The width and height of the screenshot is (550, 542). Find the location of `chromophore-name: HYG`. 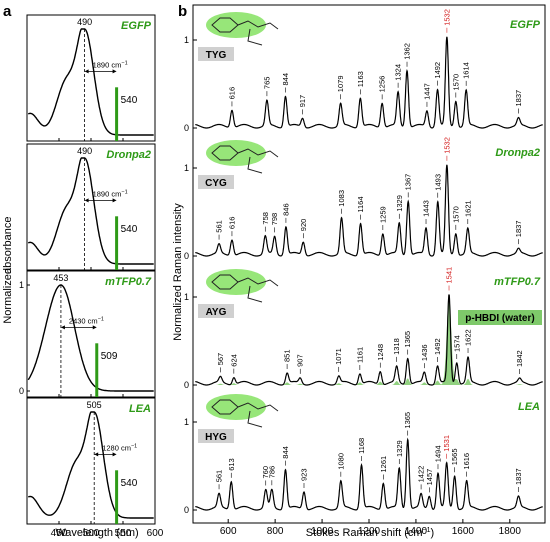

chromophore-name: HYG is located at coordinates (216, 437).